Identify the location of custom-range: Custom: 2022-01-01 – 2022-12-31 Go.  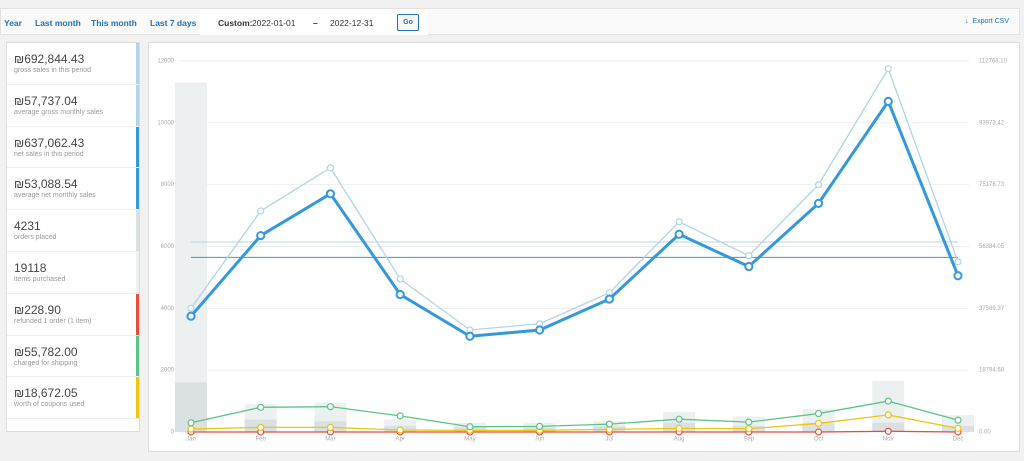
(314, 22).